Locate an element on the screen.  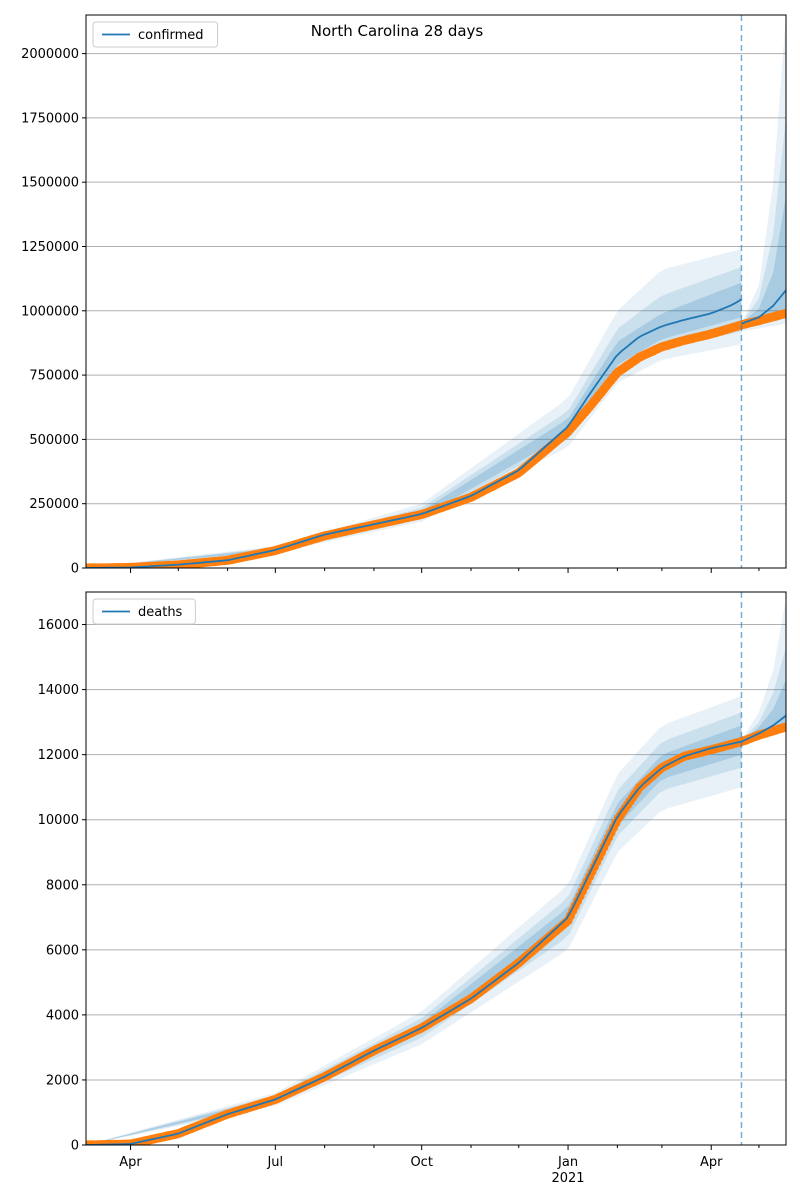
y-tick-label: 8000 is located at coordinates (62, 885).